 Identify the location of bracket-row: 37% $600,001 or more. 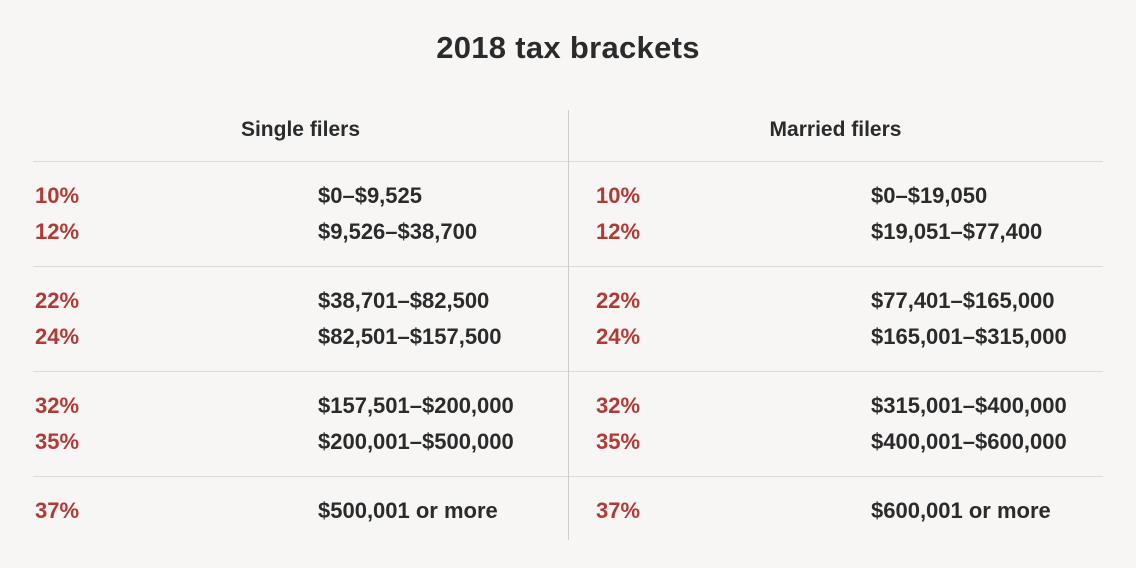
(835, 511).